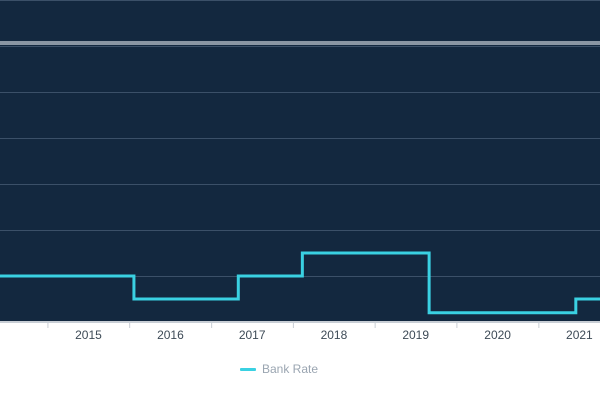 This screenshot has height=400, width=600. Describe the element at coordinates (579, 335) in the screenshot. I see `x-tick-label: 2021` at that location.